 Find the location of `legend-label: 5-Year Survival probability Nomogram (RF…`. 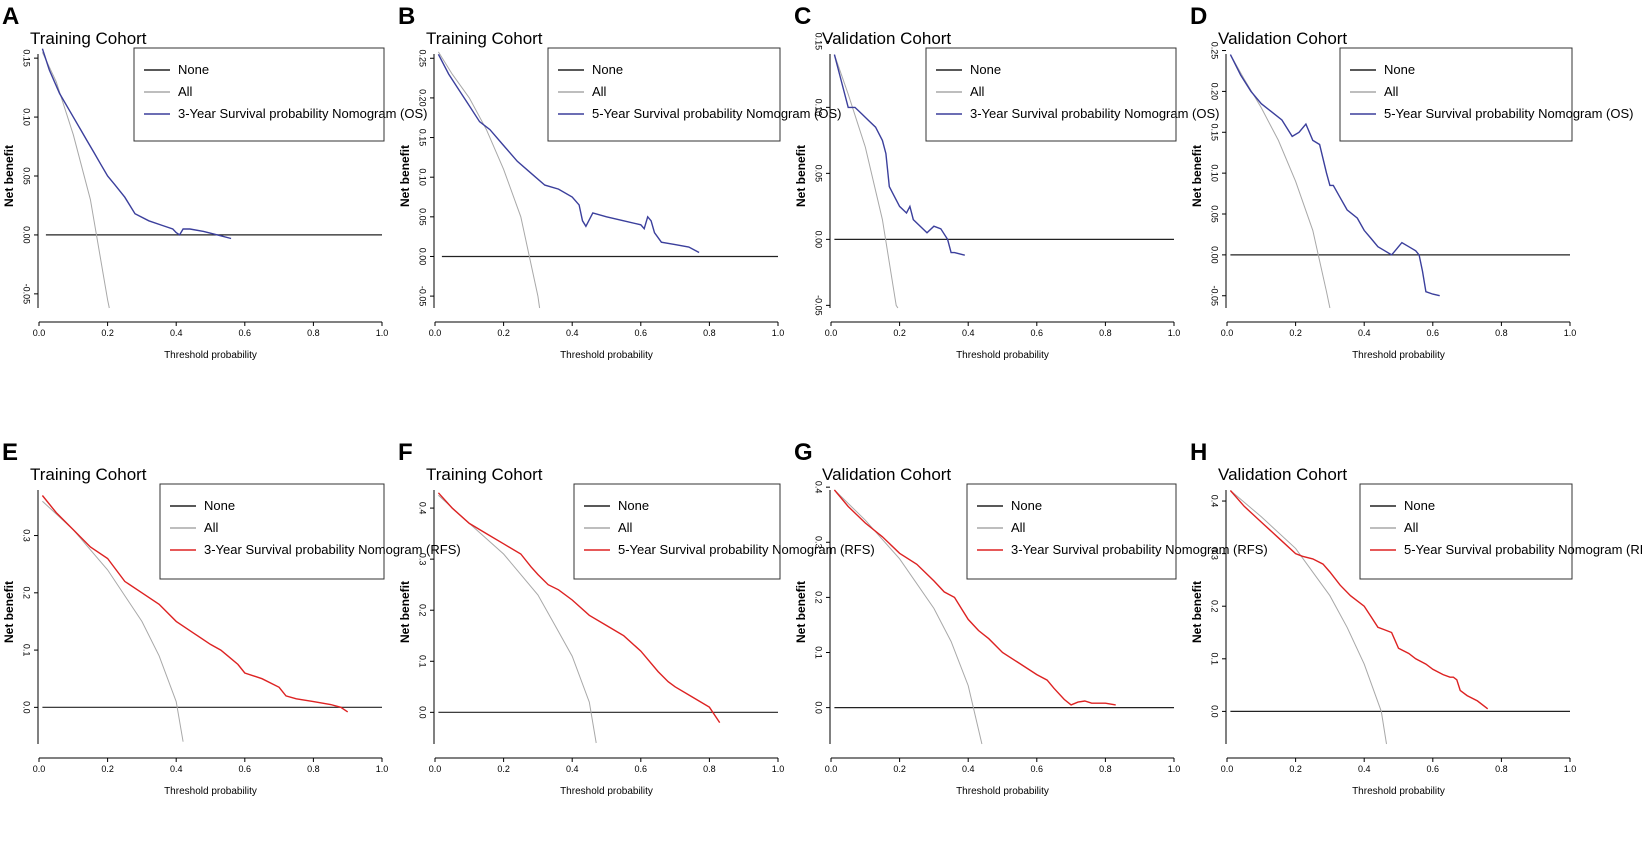

legend-label: 5-Year Survival probability Nomogram (RF… is located at coordinates (1523, 549).